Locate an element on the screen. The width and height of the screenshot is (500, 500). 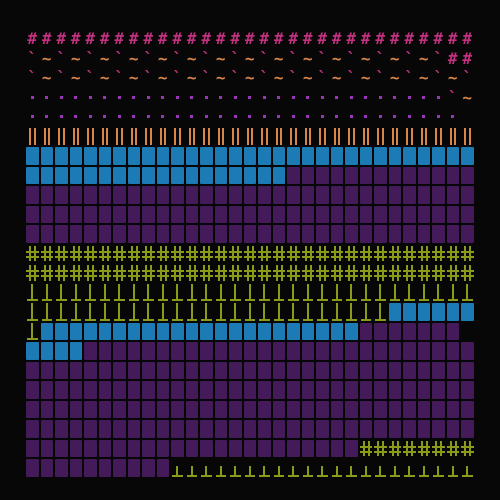
map-tile-post is located at coordinates (105, 312).